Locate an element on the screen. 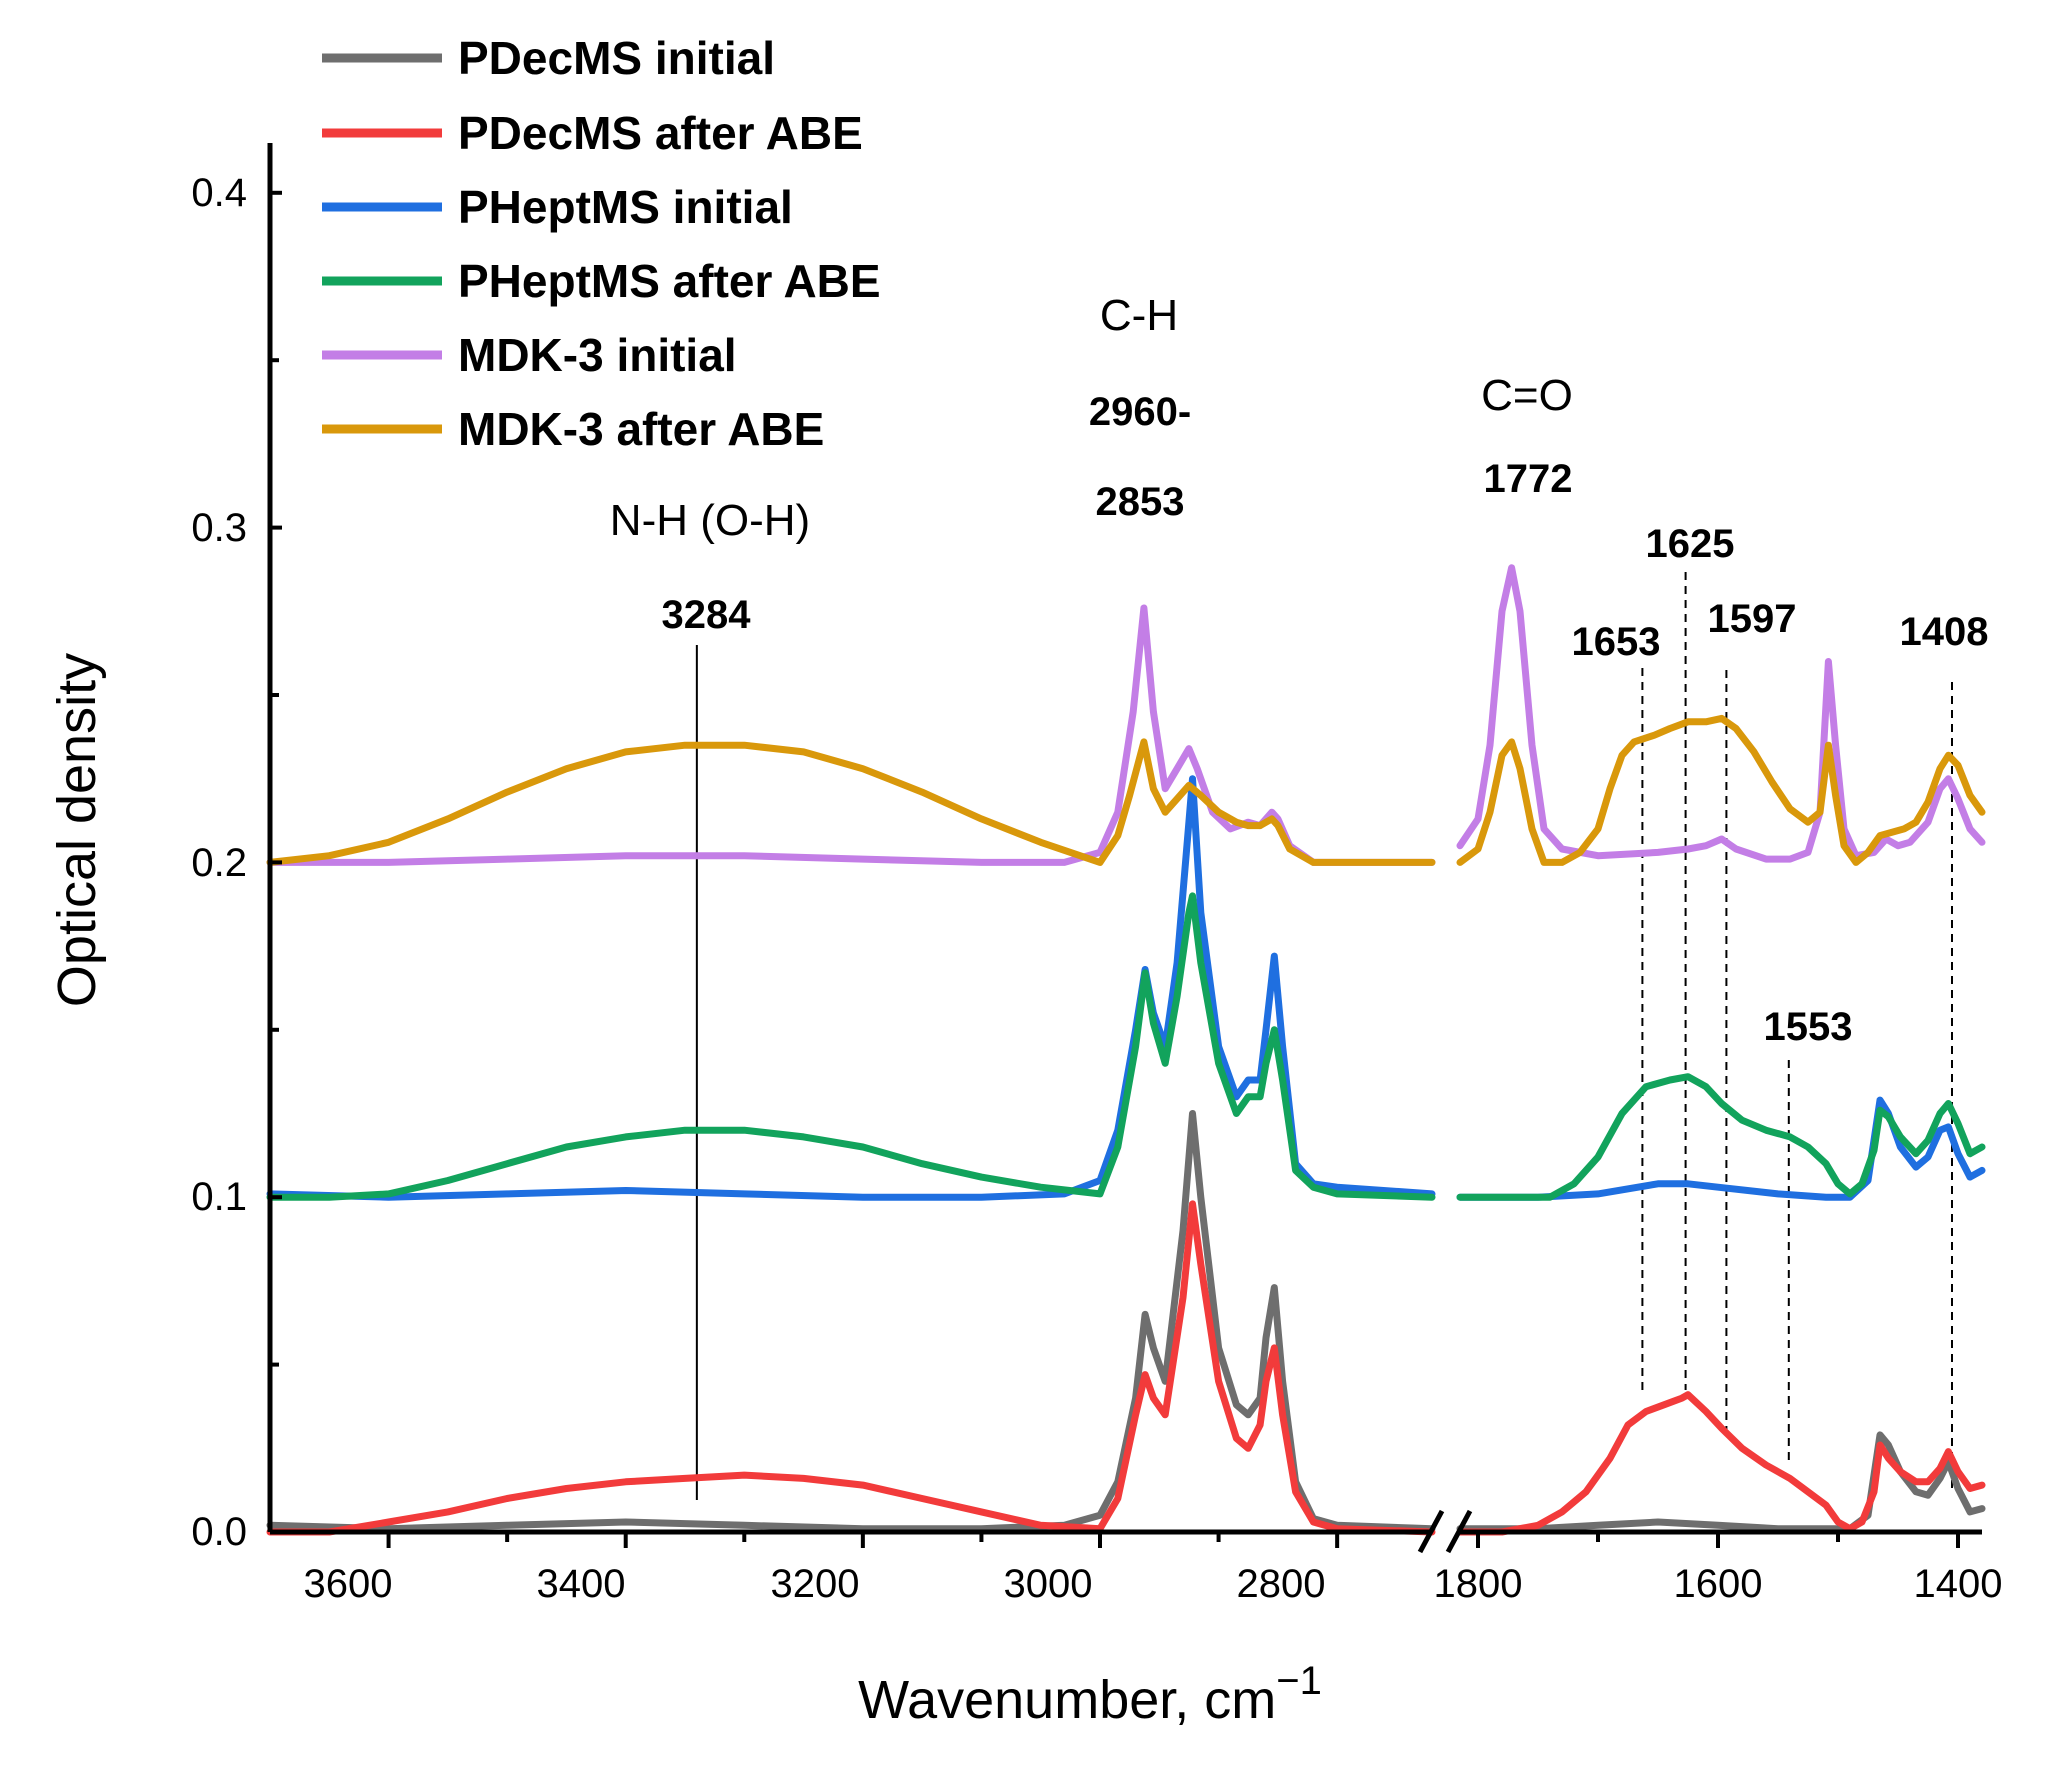 The height and width of the screenshot is (1781, 2051). annotation-co-label: C=O is located at coordinates (1527, 395).